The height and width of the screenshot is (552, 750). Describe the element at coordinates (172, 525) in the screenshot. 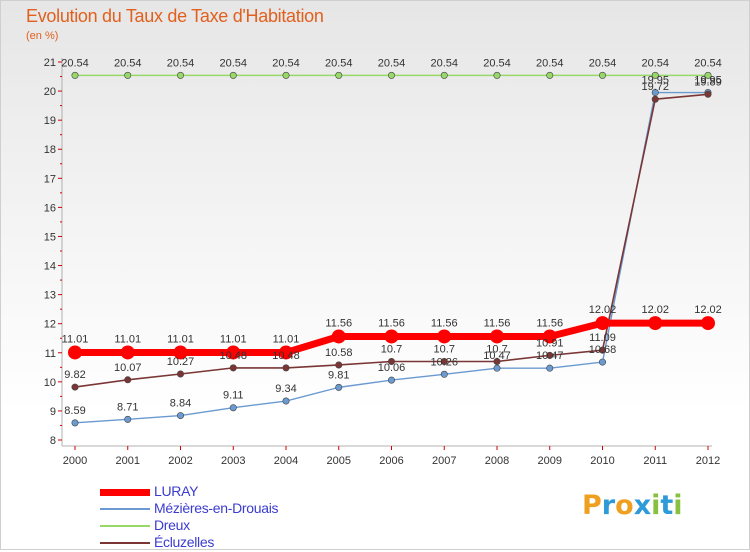

I see `legend-label-dreux: Dreux` at that location.